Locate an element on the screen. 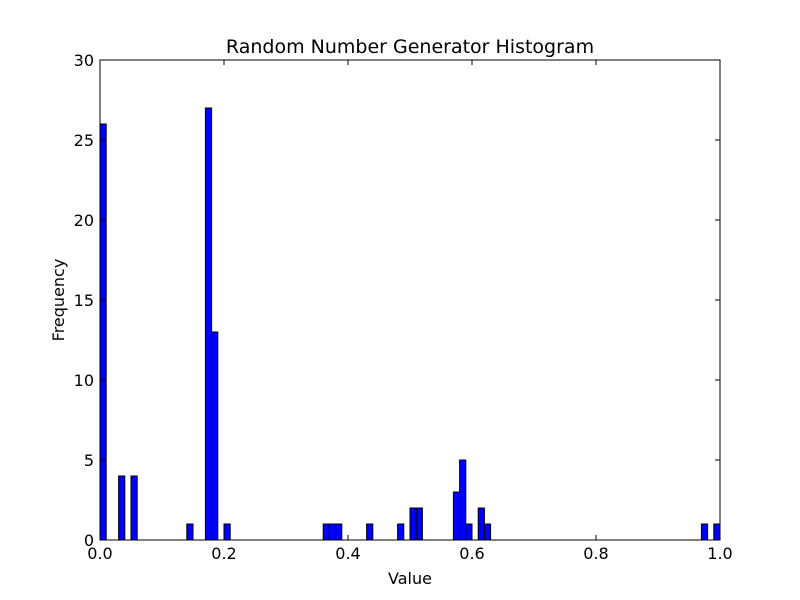 Image resolution: width=800 pixels, height=600 pixels. x-tick-label-5: 1.0 is located at coordinates (719, 553).